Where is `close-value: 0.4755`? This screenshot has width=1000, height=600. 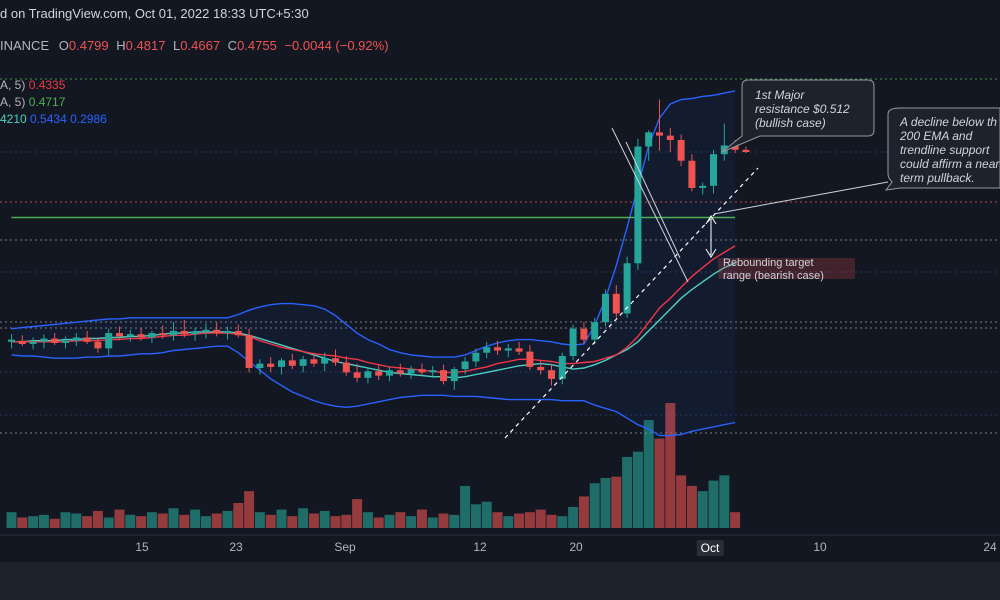
close-value: 0.4755 is located at coordinates (257, 45).